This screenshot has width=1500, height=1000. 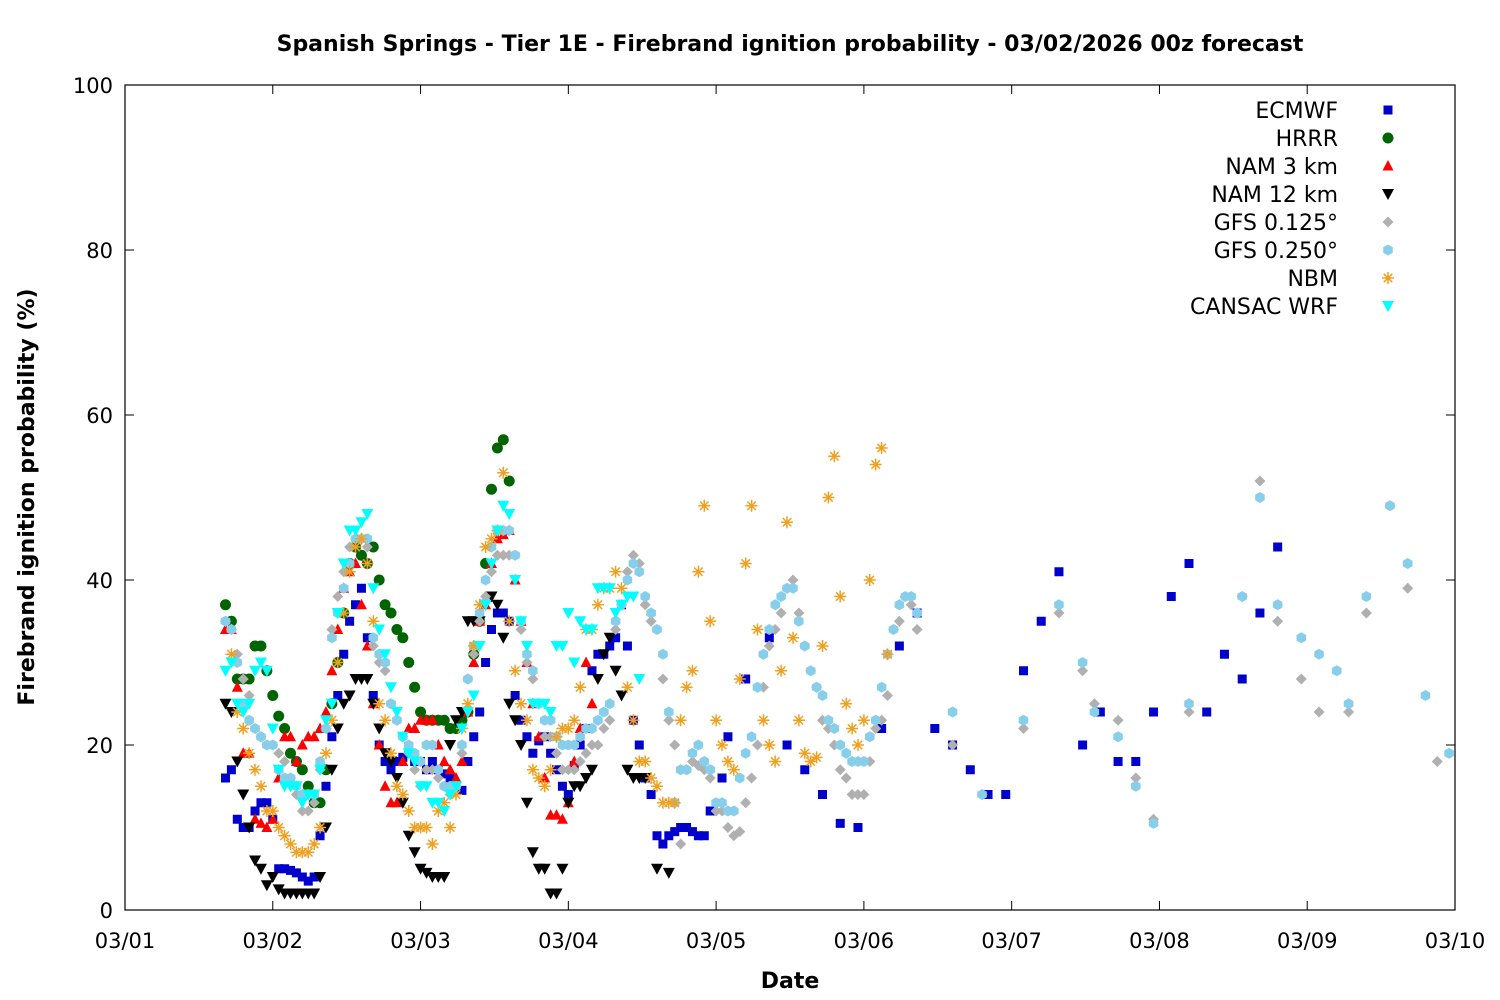 I want to click on x-tick-label: 03/08, so click(x=1159, y=941).